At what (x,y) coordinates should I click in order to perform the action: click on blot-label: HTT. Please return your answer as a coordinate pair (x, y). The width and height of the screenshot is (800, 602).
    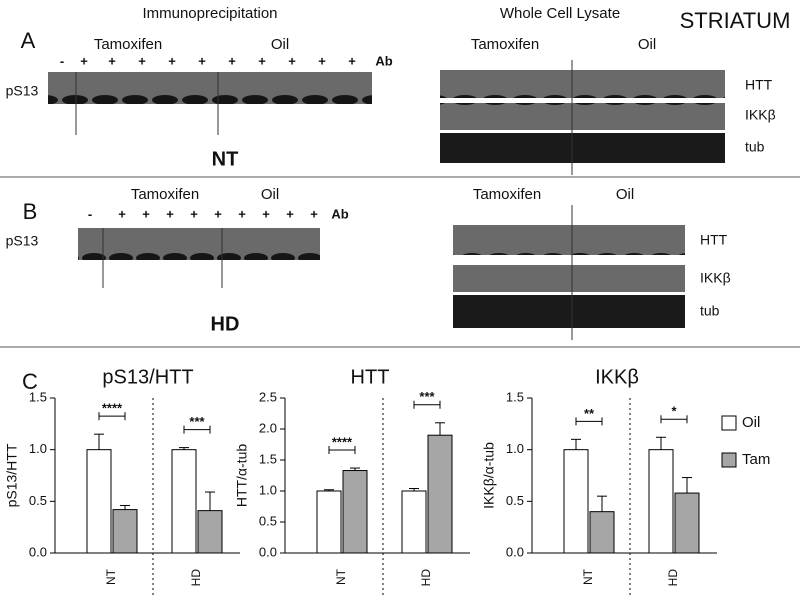
    Looking at the image, I should click on (714, 240).